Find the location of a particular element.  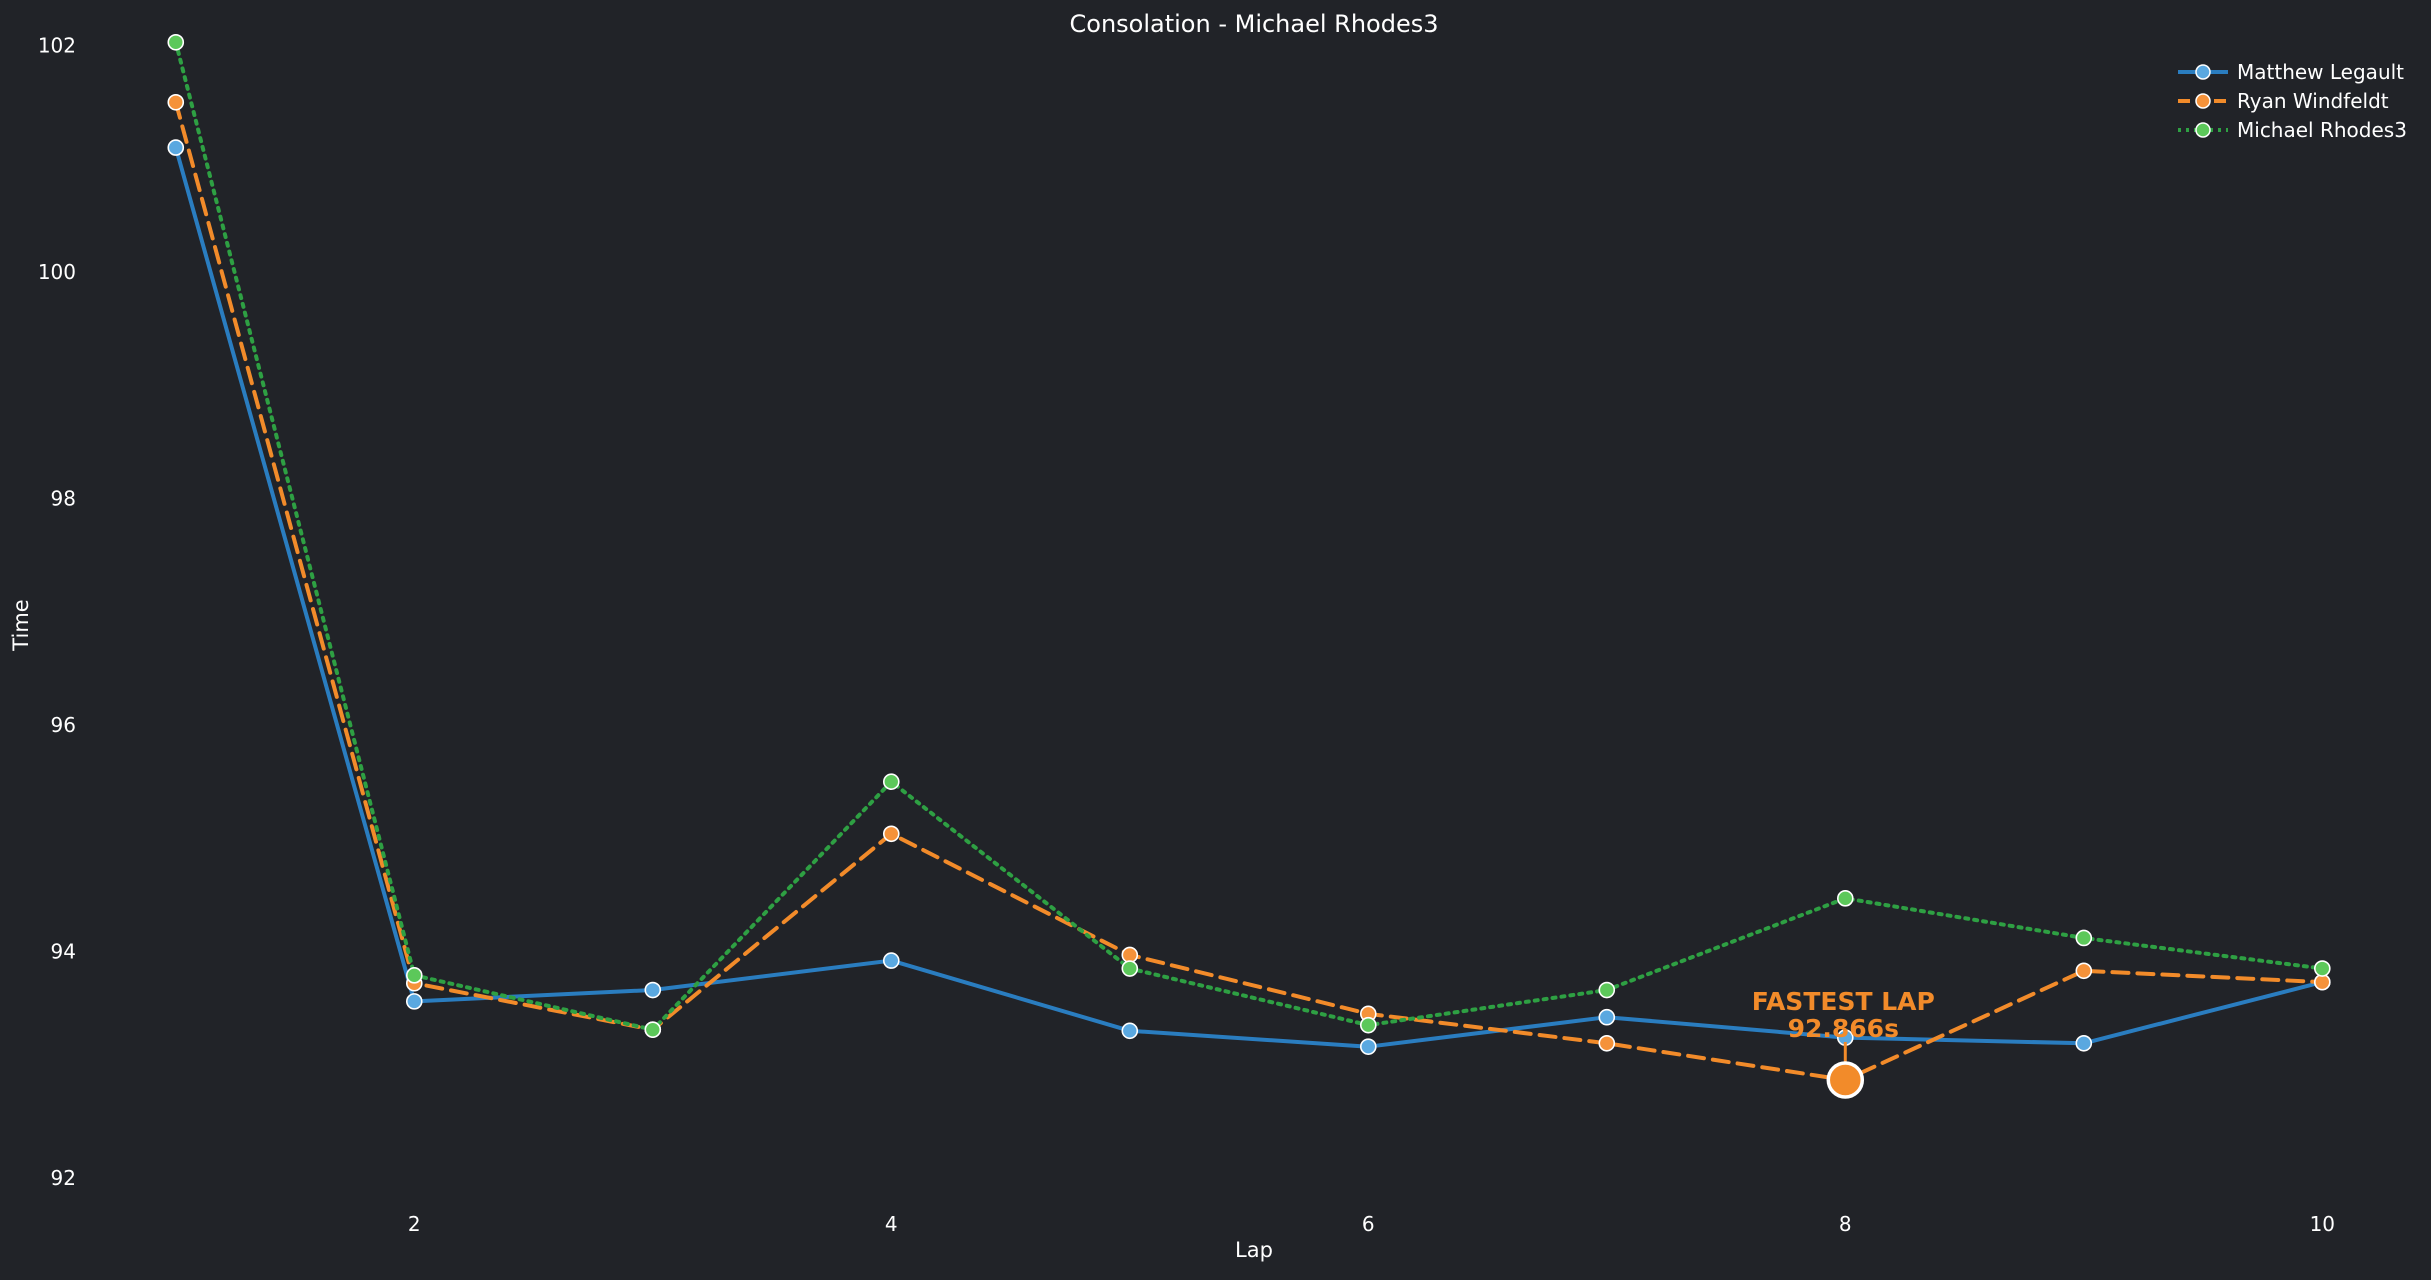

x-tick-label: 6 is located at coordinates (1368, 1224).